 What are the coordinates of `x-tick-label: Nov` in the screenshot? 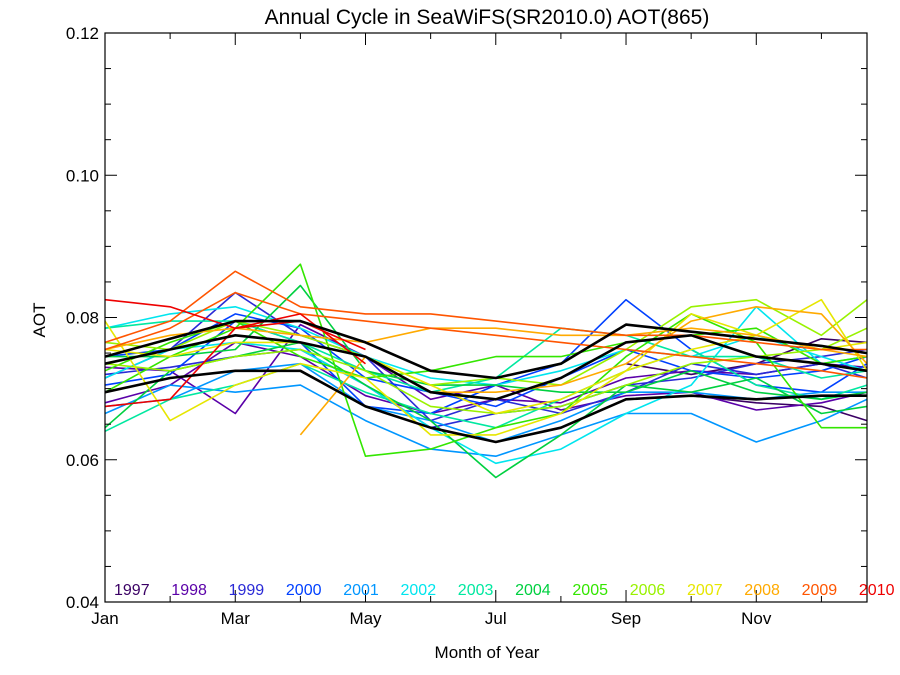 It's located at (756, 618).